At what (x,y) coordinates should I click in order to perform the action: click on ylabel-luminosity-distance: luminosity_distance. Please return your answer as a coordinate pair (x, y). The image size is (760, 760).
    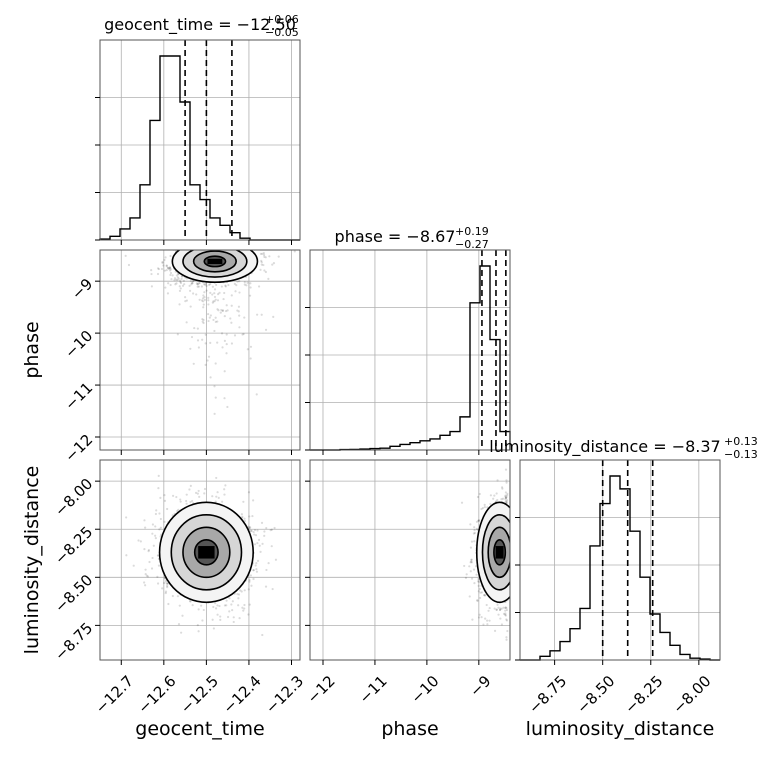
    Looking at the image, I should click on (32, 560).